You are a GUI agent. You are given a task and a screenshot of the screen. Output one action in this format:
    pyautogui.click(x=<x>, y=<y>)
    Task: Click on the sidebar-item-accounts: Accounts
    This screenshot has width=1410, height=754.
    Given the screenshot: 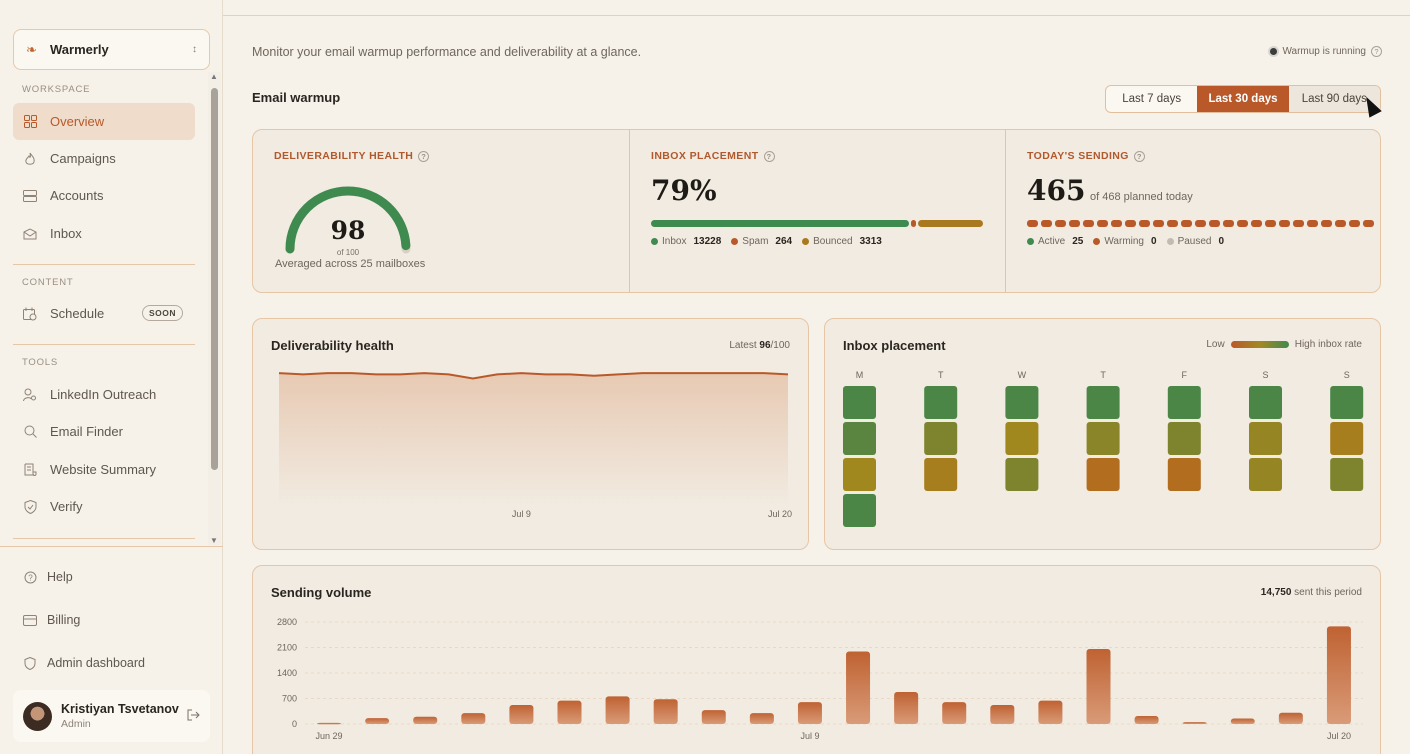 What is the action you would take?
    pyautogui.click(x=104, y=195)
    